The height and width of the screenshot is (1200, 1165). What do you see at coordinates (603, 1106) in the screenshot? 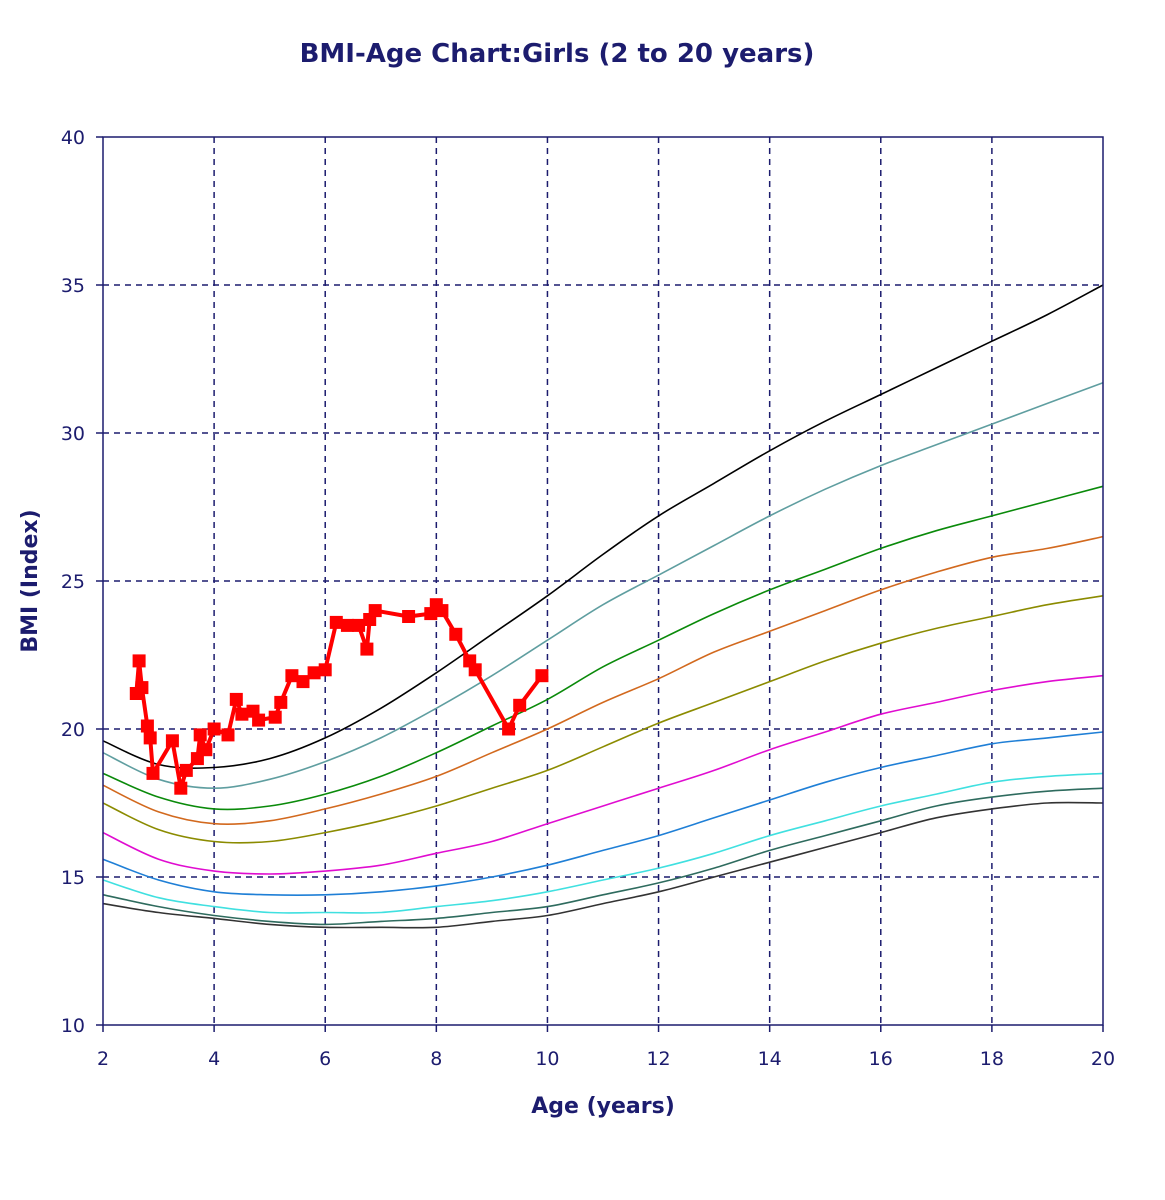
I see `x-axis-label: Age (years)` at bounding box center [603, 1106].